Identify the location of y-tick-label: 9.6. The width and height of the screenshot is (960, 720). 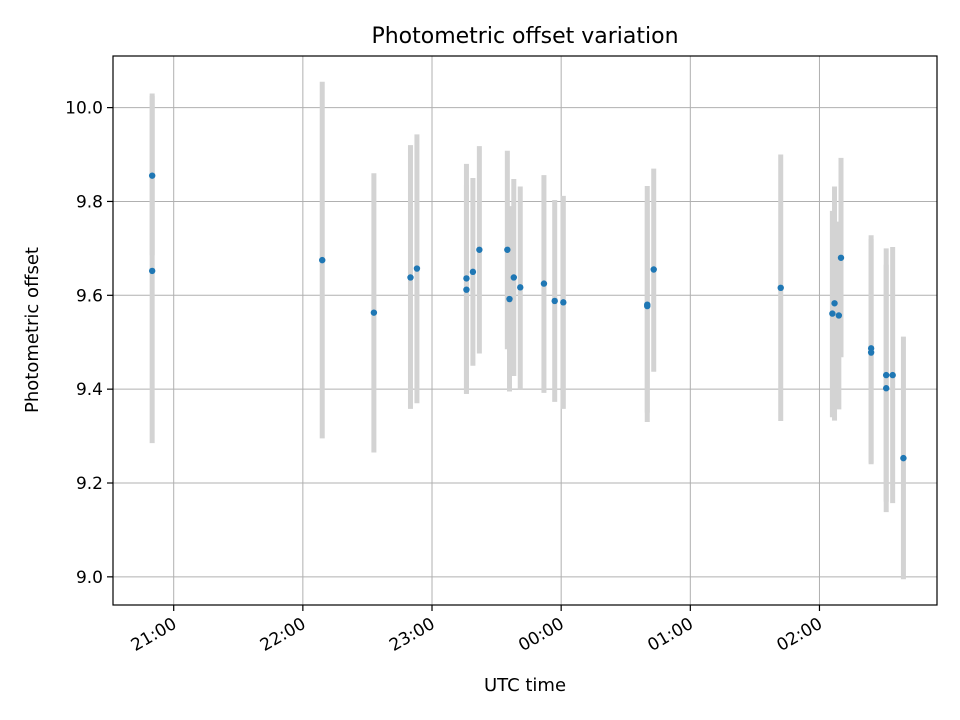
(89, 296).